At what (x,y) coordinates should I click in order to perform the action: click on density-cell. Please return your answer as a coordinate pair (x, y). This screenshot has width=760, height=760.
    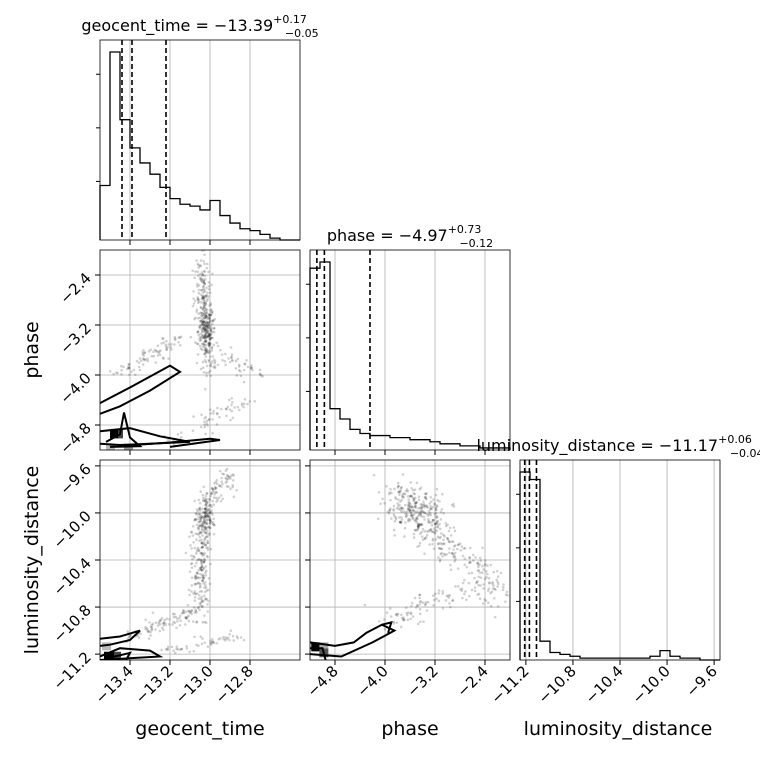
    Looking at the image, I should click on (114, 434).